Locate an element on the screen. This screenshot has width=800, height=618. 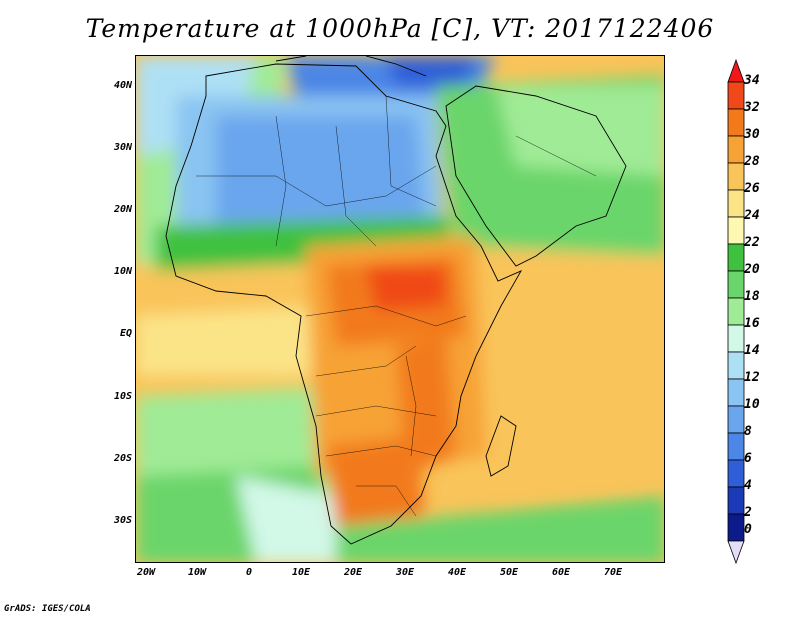
lat-label-30n: 30N is located at coordinates (122, 147).